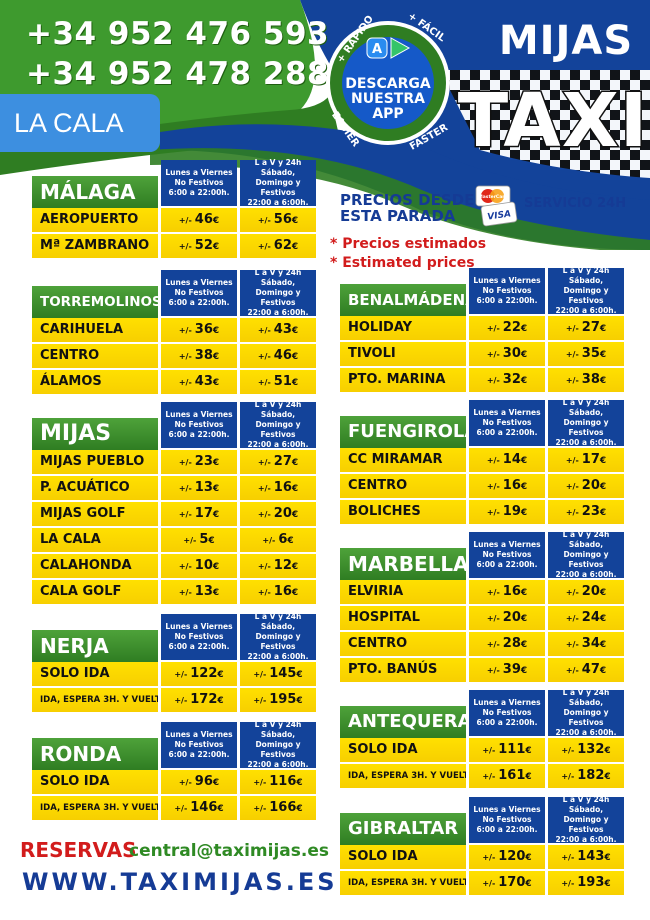 The image size is (650, 920). I want to click on destination-name: ÁLAMOS, so click(95, 382).